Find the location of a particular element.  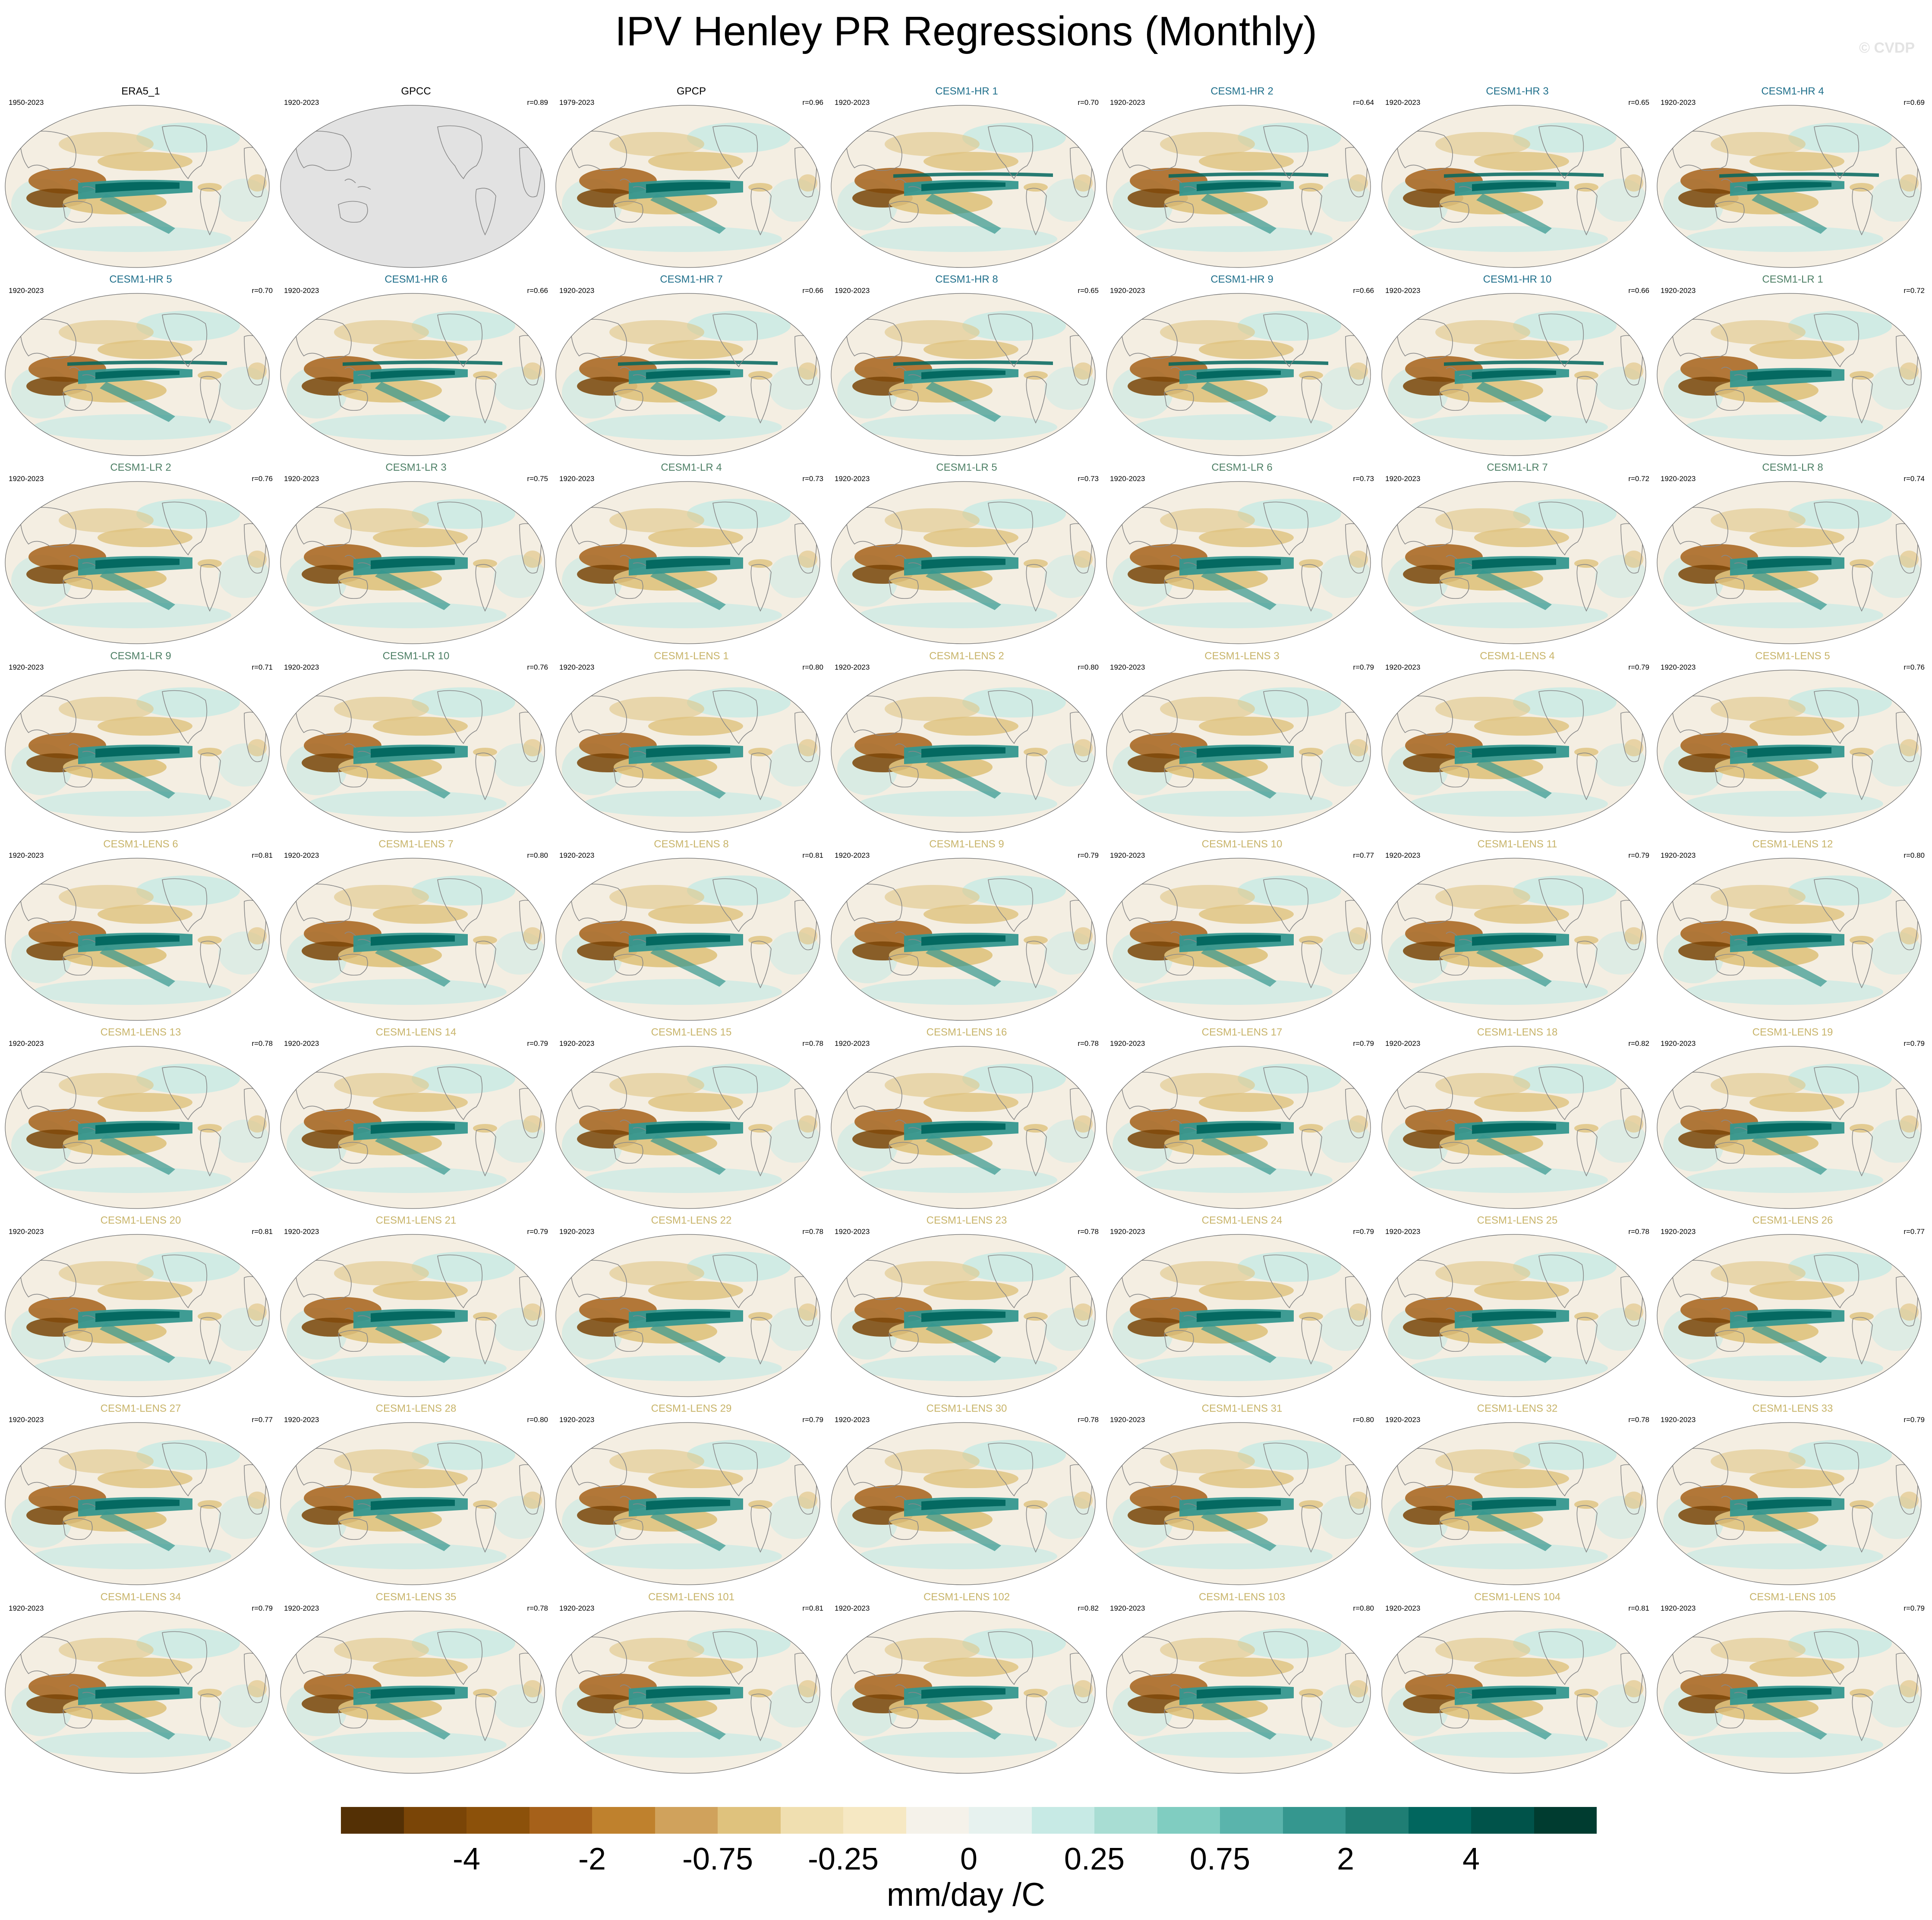

panel-title: CESM1-LR 9 is located at coordinates (140, 656).